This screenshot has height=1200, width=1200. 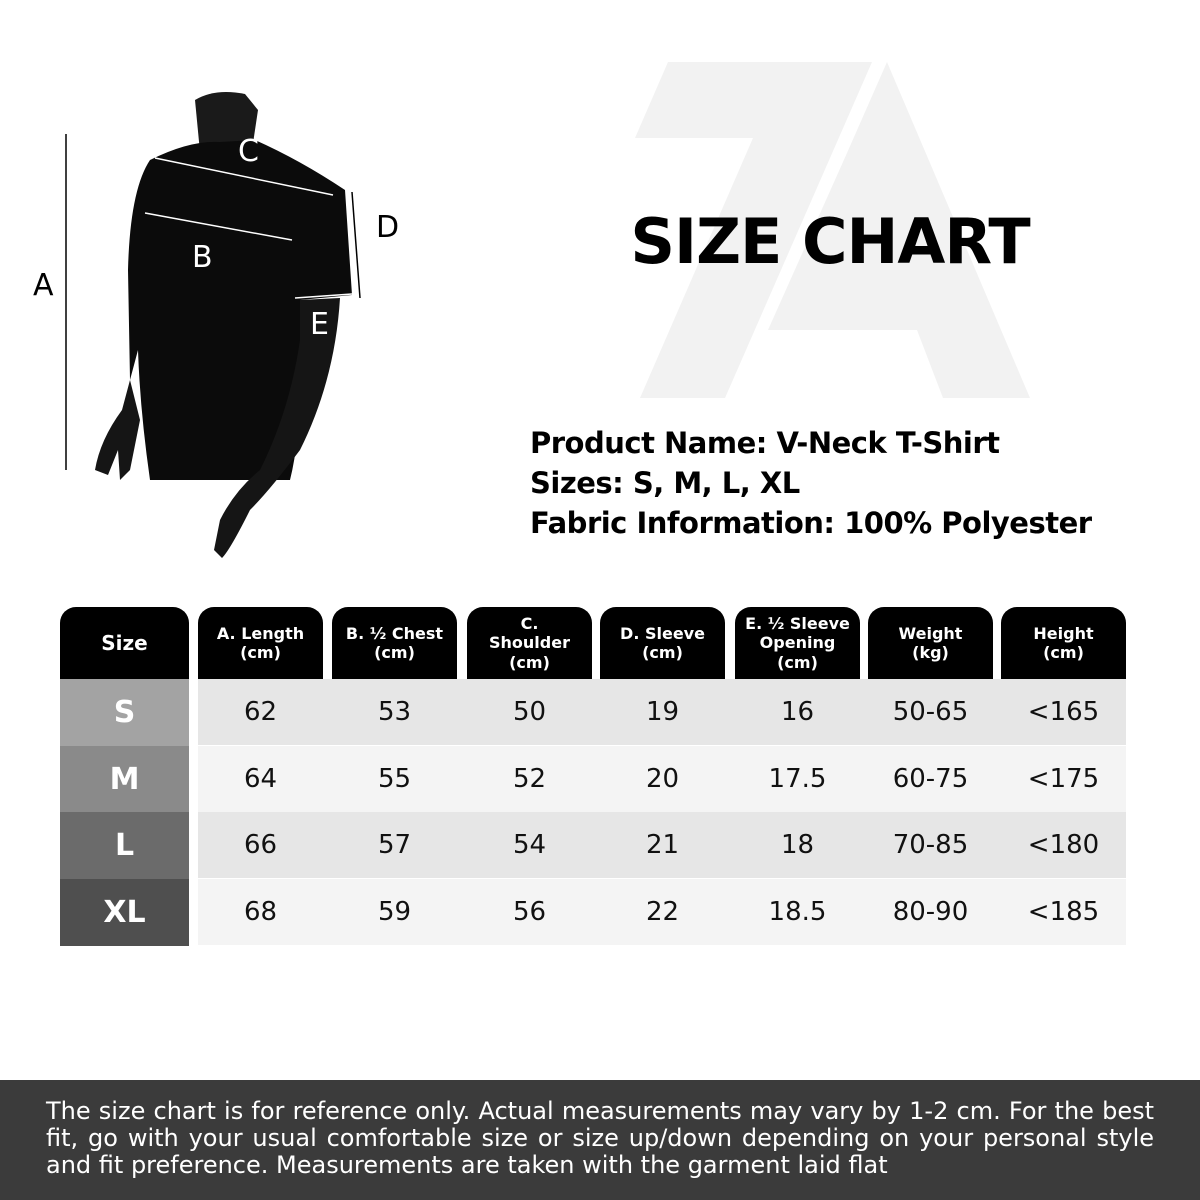 I want to click on table-cell: 18.5, so click(x=797, y=911).